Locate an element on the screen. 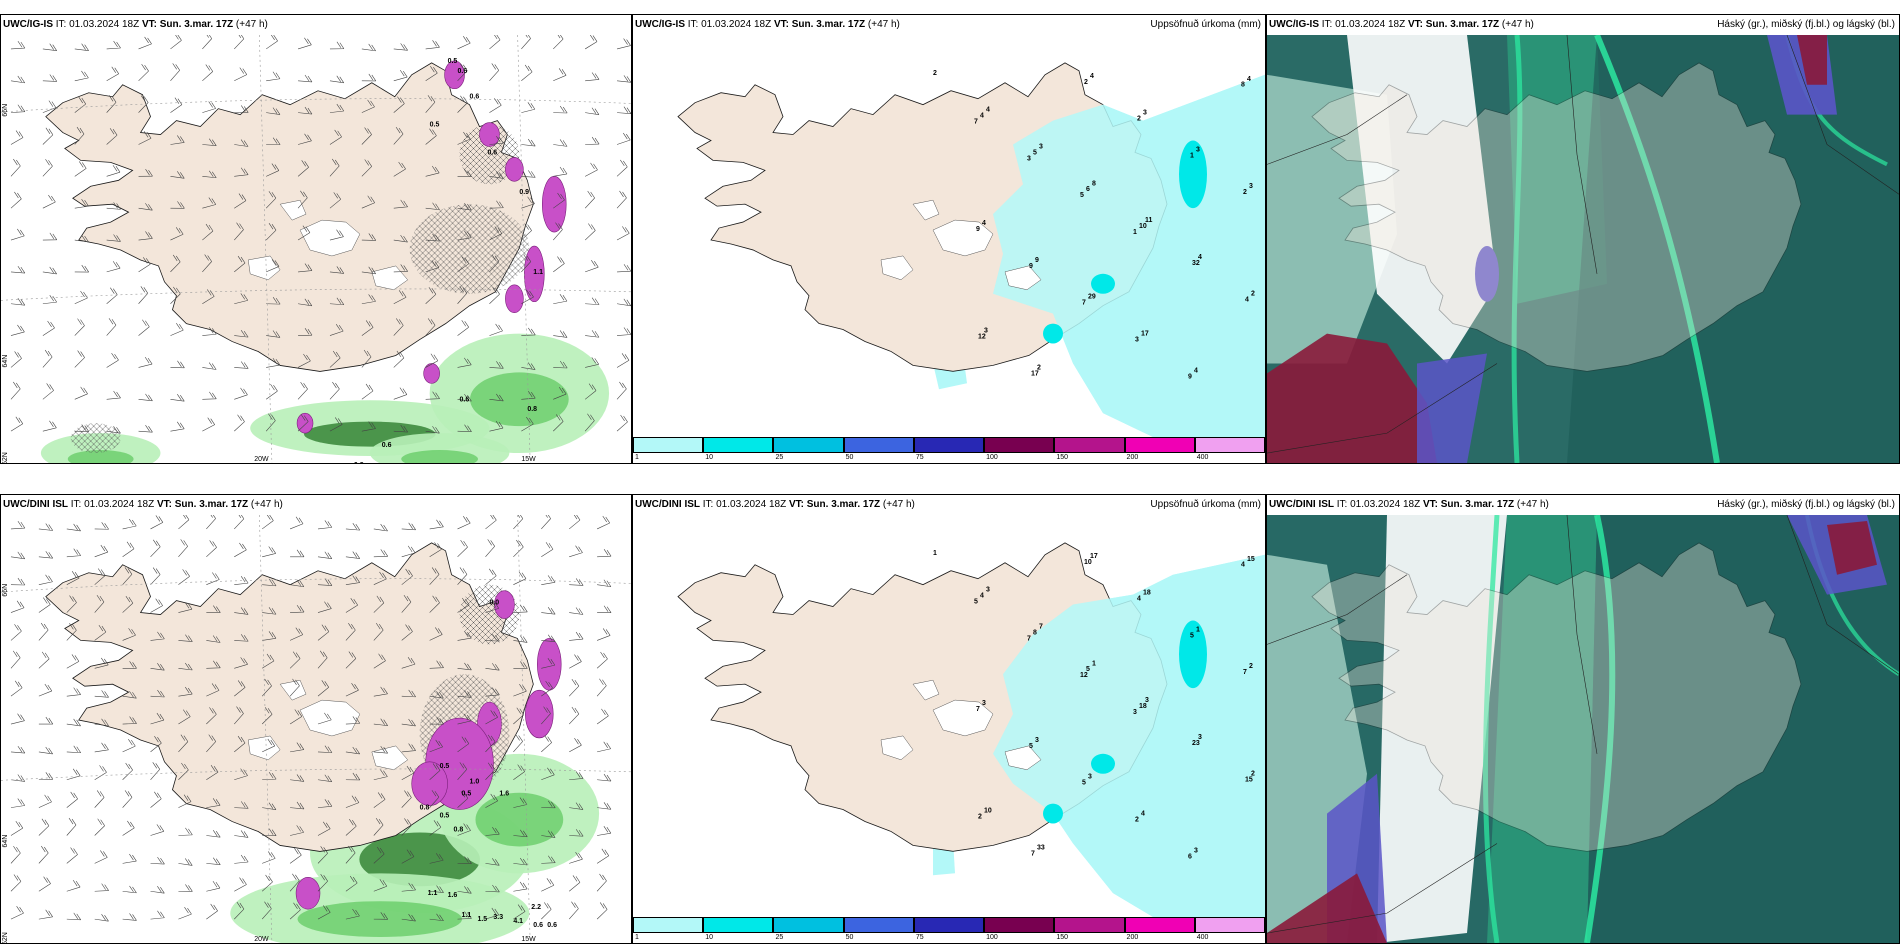  region-borders is located at coordinates (1583, 244).